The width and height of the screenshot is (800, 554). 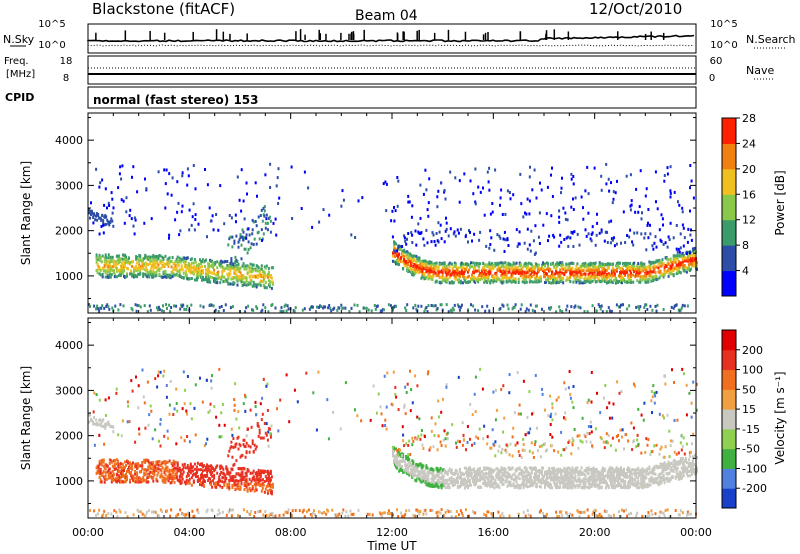 I want to click on nsky-frame, so click(x=392, y=38).